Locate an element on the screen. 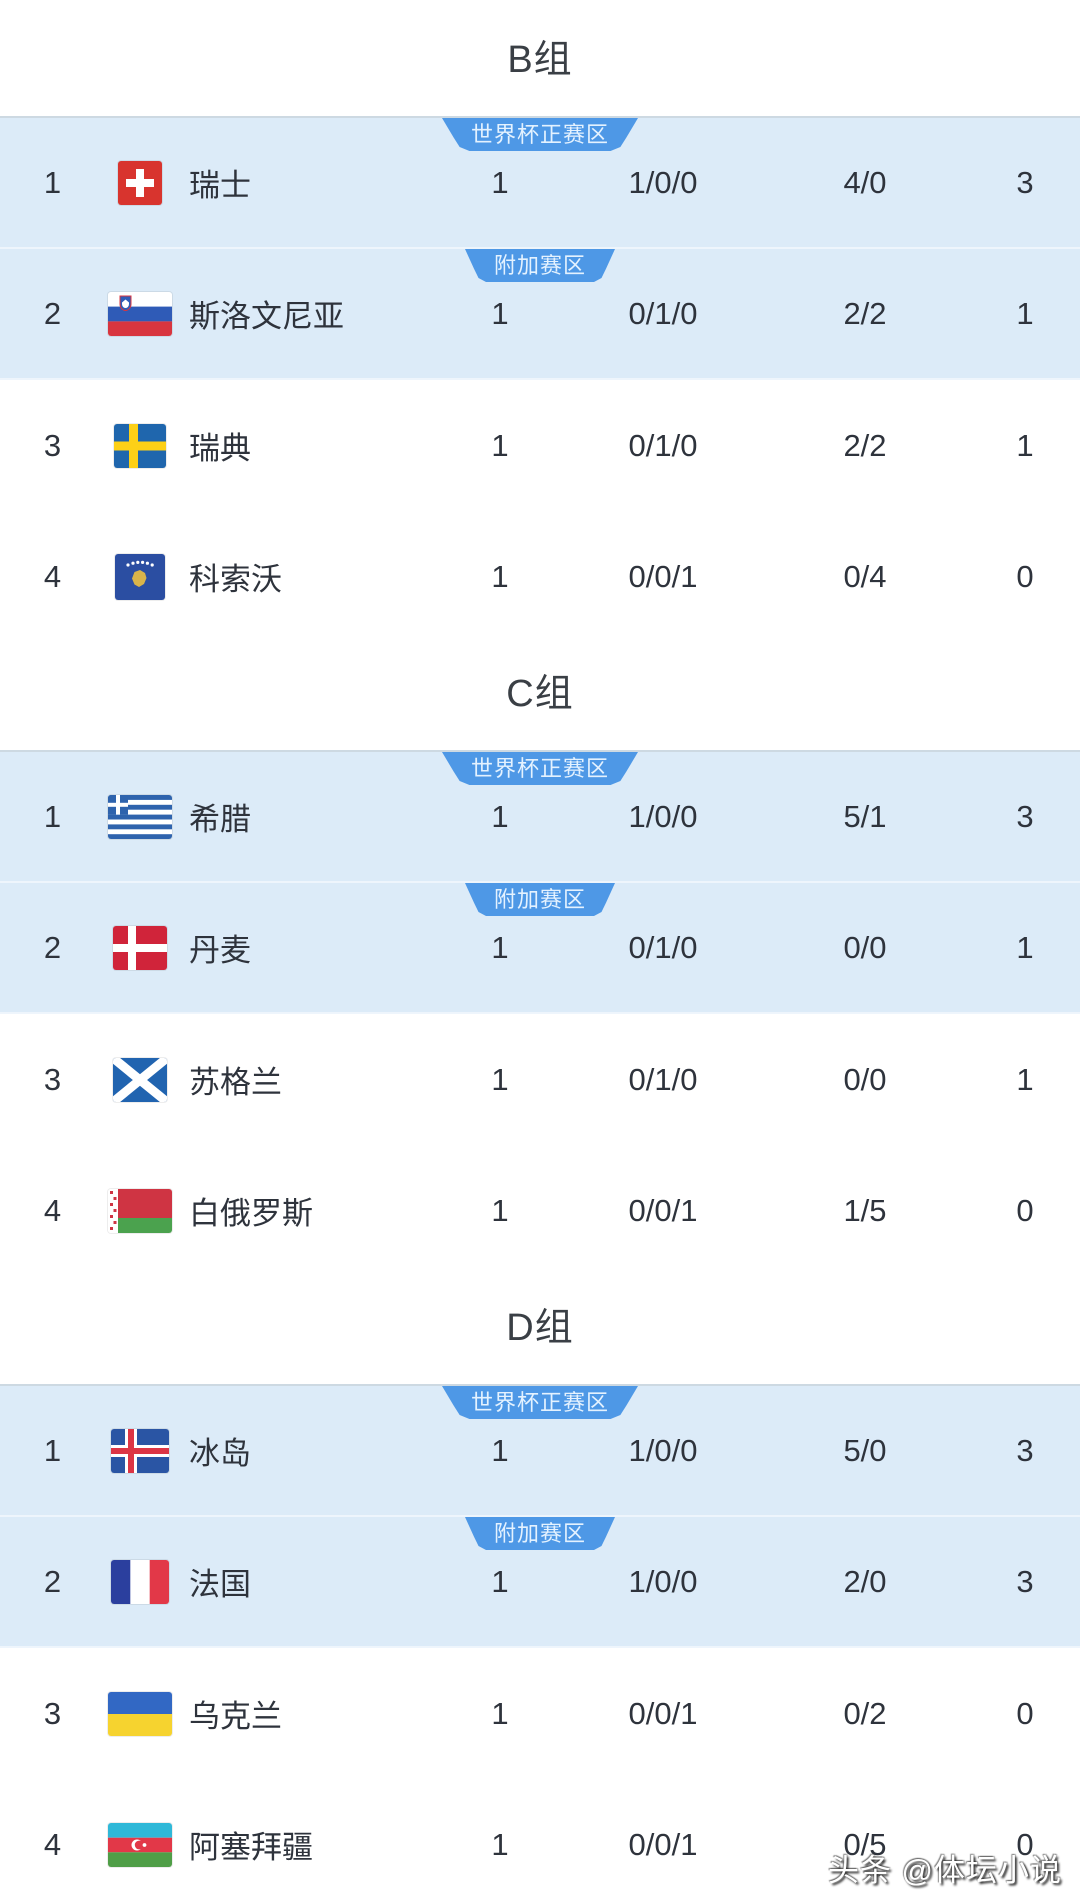  group-title: C组 is located at coordinates (540, 694).